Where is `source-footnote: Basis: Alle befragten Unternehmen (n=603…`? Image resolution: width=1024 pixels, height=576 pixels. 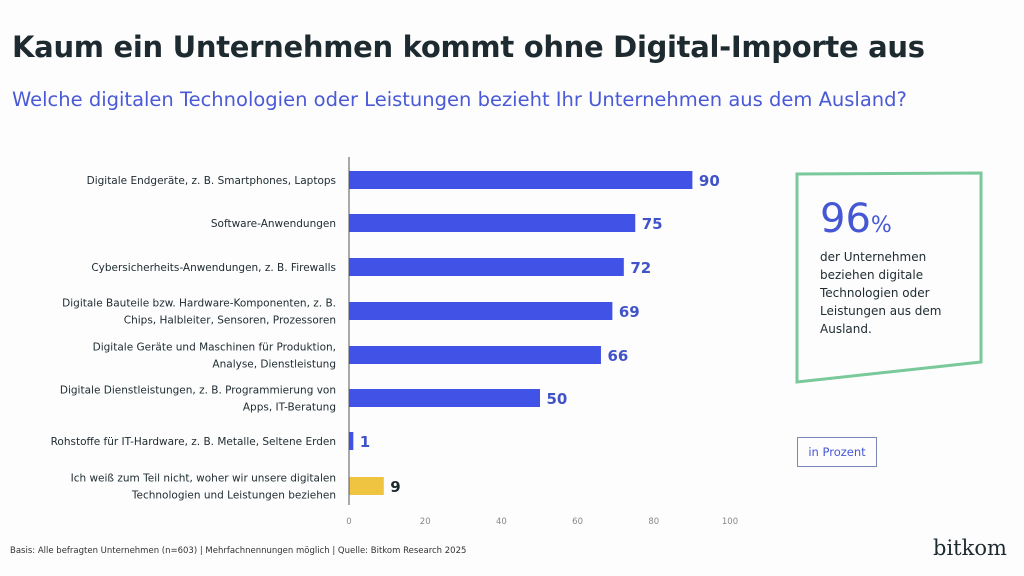 source-footnote: Basis: Alle befragten Unternehmen (n=603… is located at coordinates (238, 551).